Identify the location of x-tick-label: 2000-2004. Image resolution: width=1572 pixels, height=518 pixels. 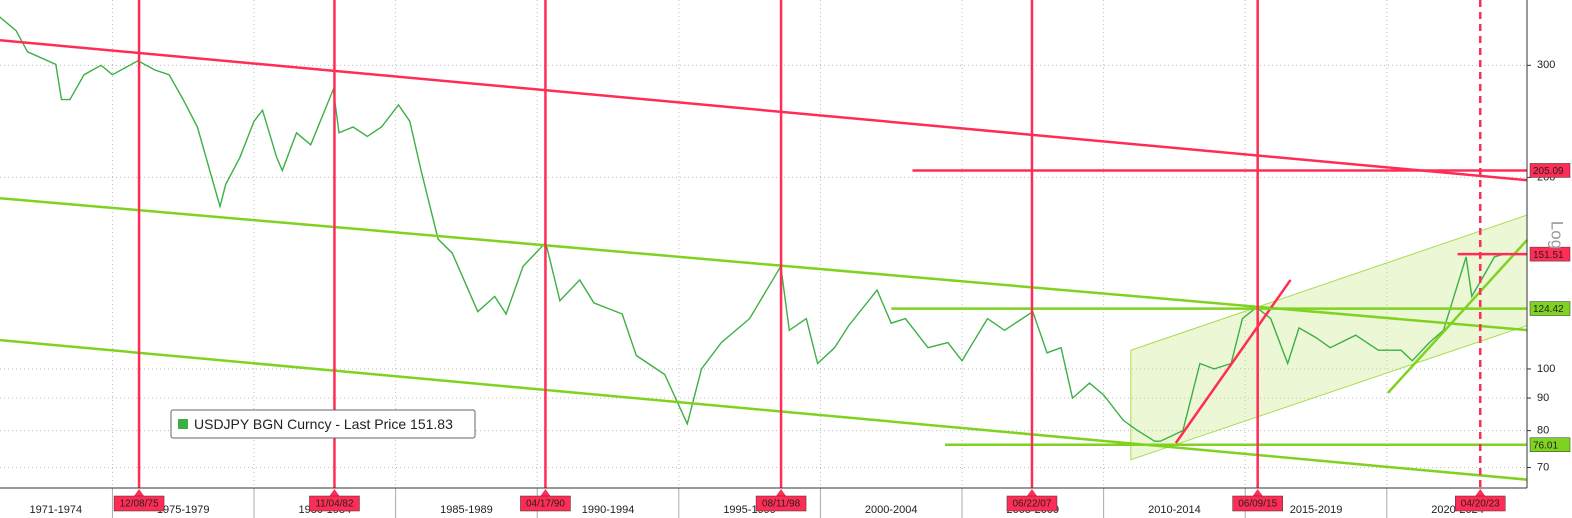
(891, 510).